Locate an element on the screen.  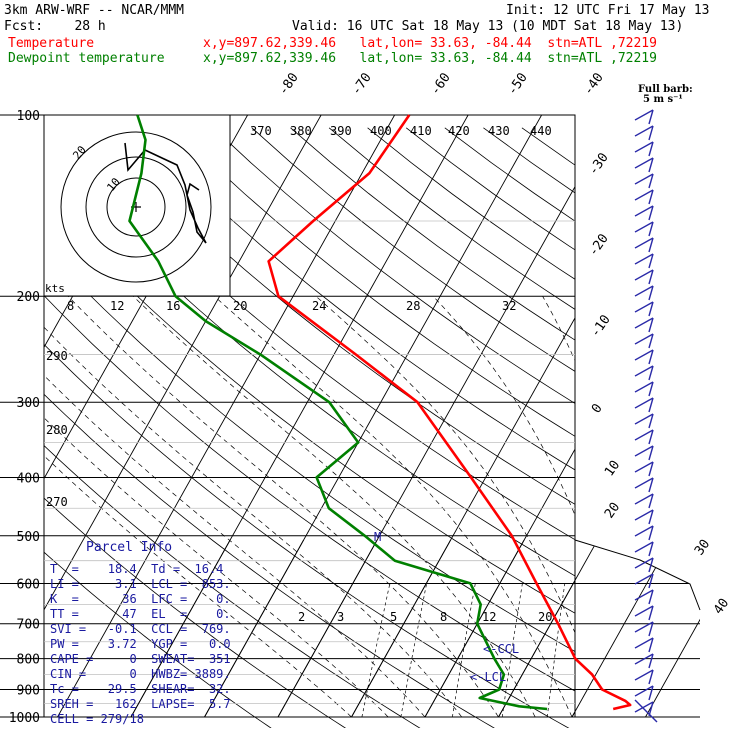
theta-label: 420 is located at coordinates (459, 131).